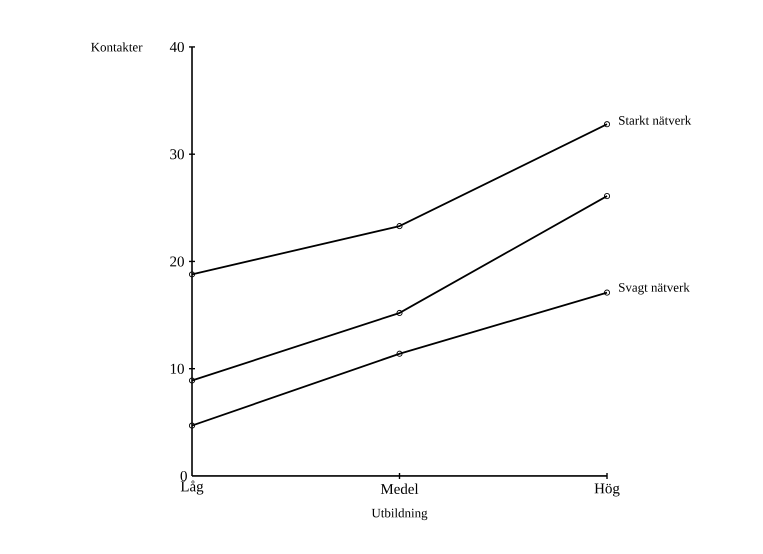 The height and width of the screenshot is (554, 763). What do you see at coordinates (399, 489) in the screenshot?
I see `x-tick-label: Medel` at bounding box center [399, 489].